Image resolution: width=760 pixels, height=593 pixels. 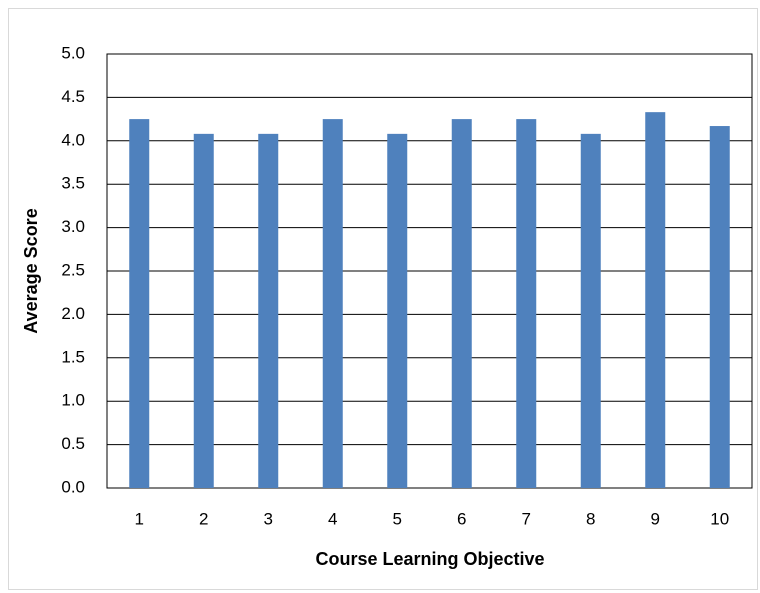 I want to click on x-tick-label: 10, so click(x=719, y=518).